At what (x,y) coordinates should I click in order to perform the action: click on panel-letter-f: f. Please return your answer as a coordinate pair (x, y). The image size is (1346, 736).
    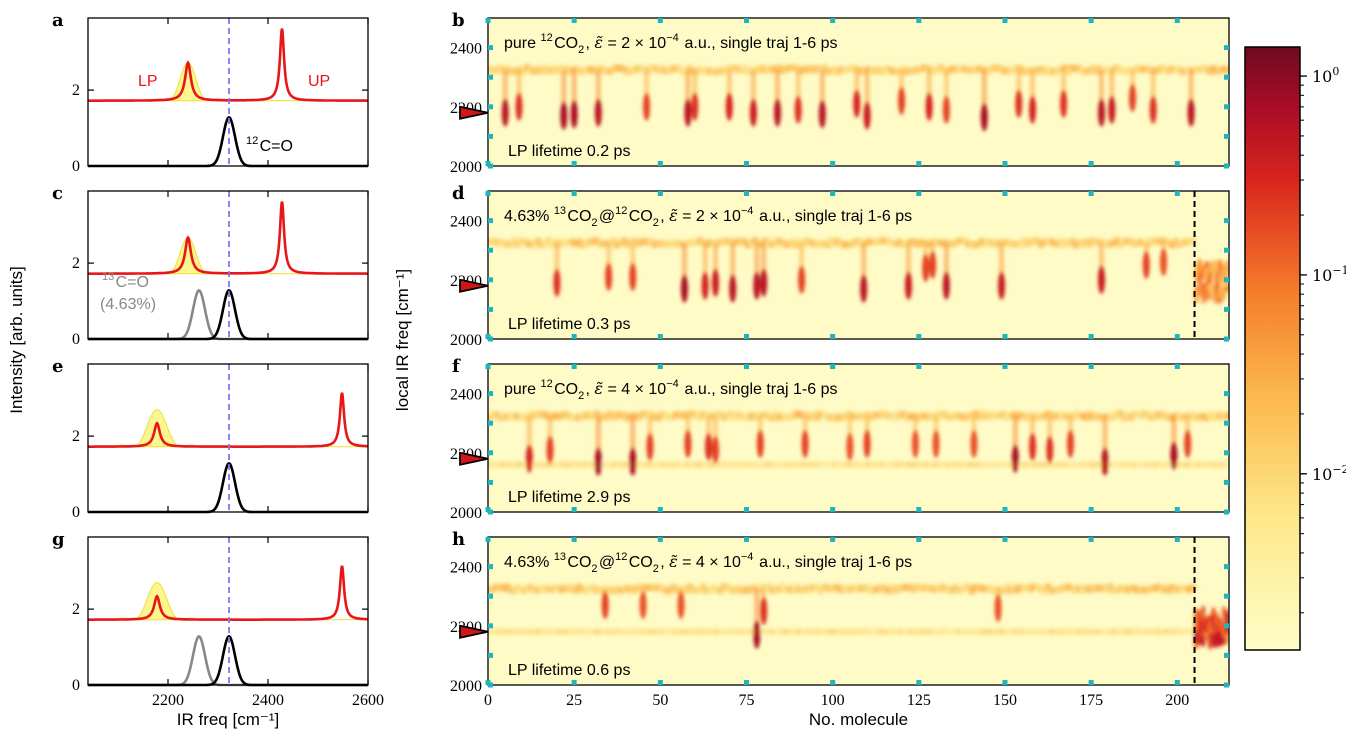
    Looking at the image, I should click on (456, 366).